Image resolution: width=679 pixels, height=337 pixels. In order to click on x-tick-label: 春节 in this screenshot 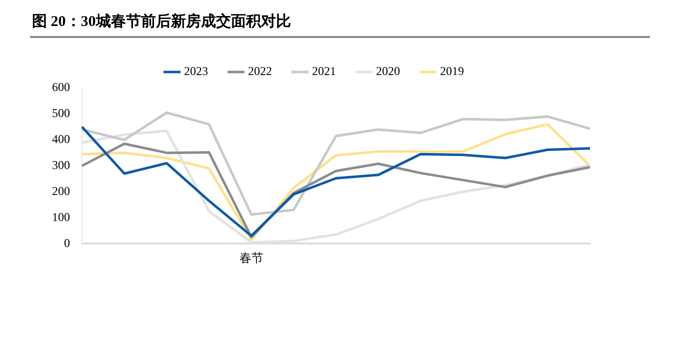, I will do `click(251, 257)`.